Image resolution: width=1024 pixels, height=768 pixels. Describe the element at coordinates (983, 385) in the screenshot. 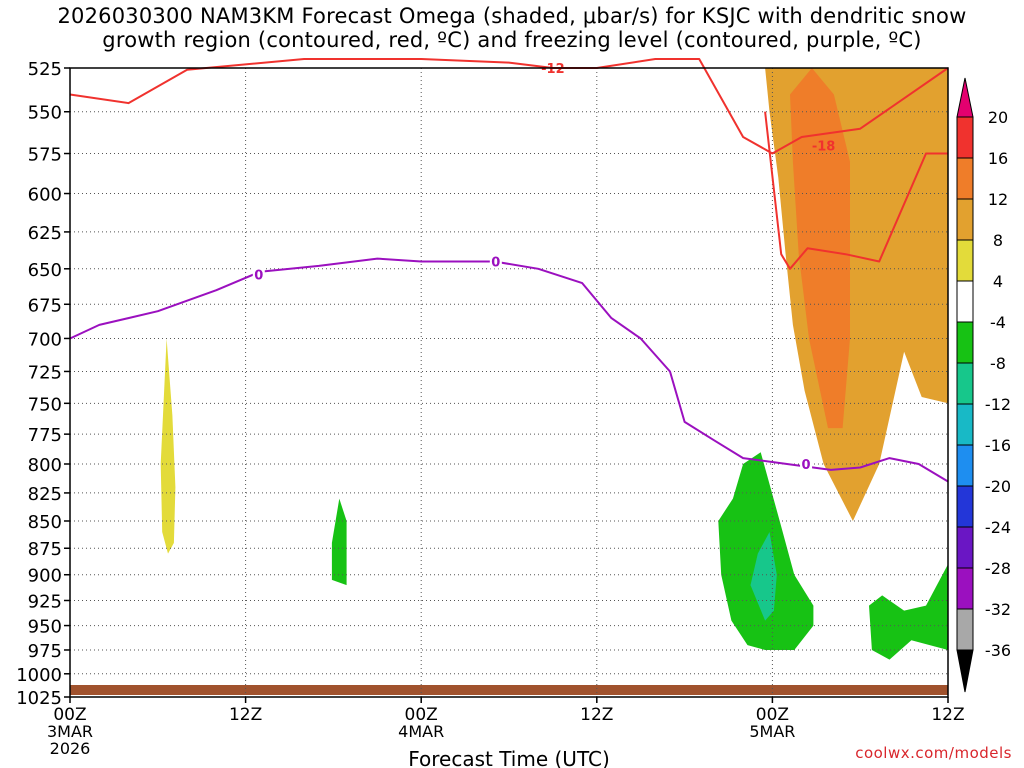

I see `colorbar: 20 16 12 8 4 -4 -8 -12 -16 -20 -24 -28 -32 -36` at that location.